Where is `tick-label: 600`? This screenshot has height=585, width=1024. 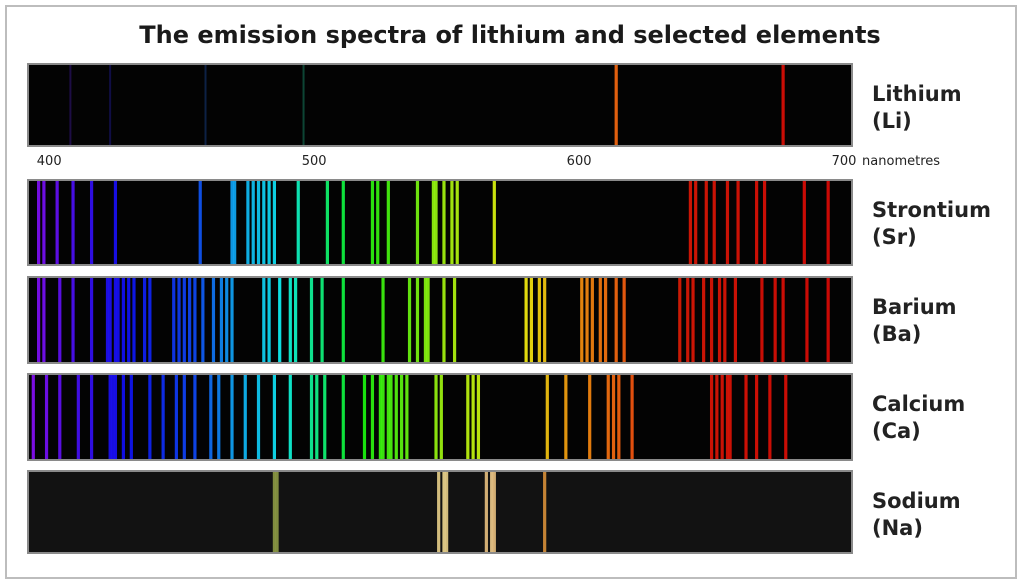
tick-label: 600 is located at coordinates (579, 161).